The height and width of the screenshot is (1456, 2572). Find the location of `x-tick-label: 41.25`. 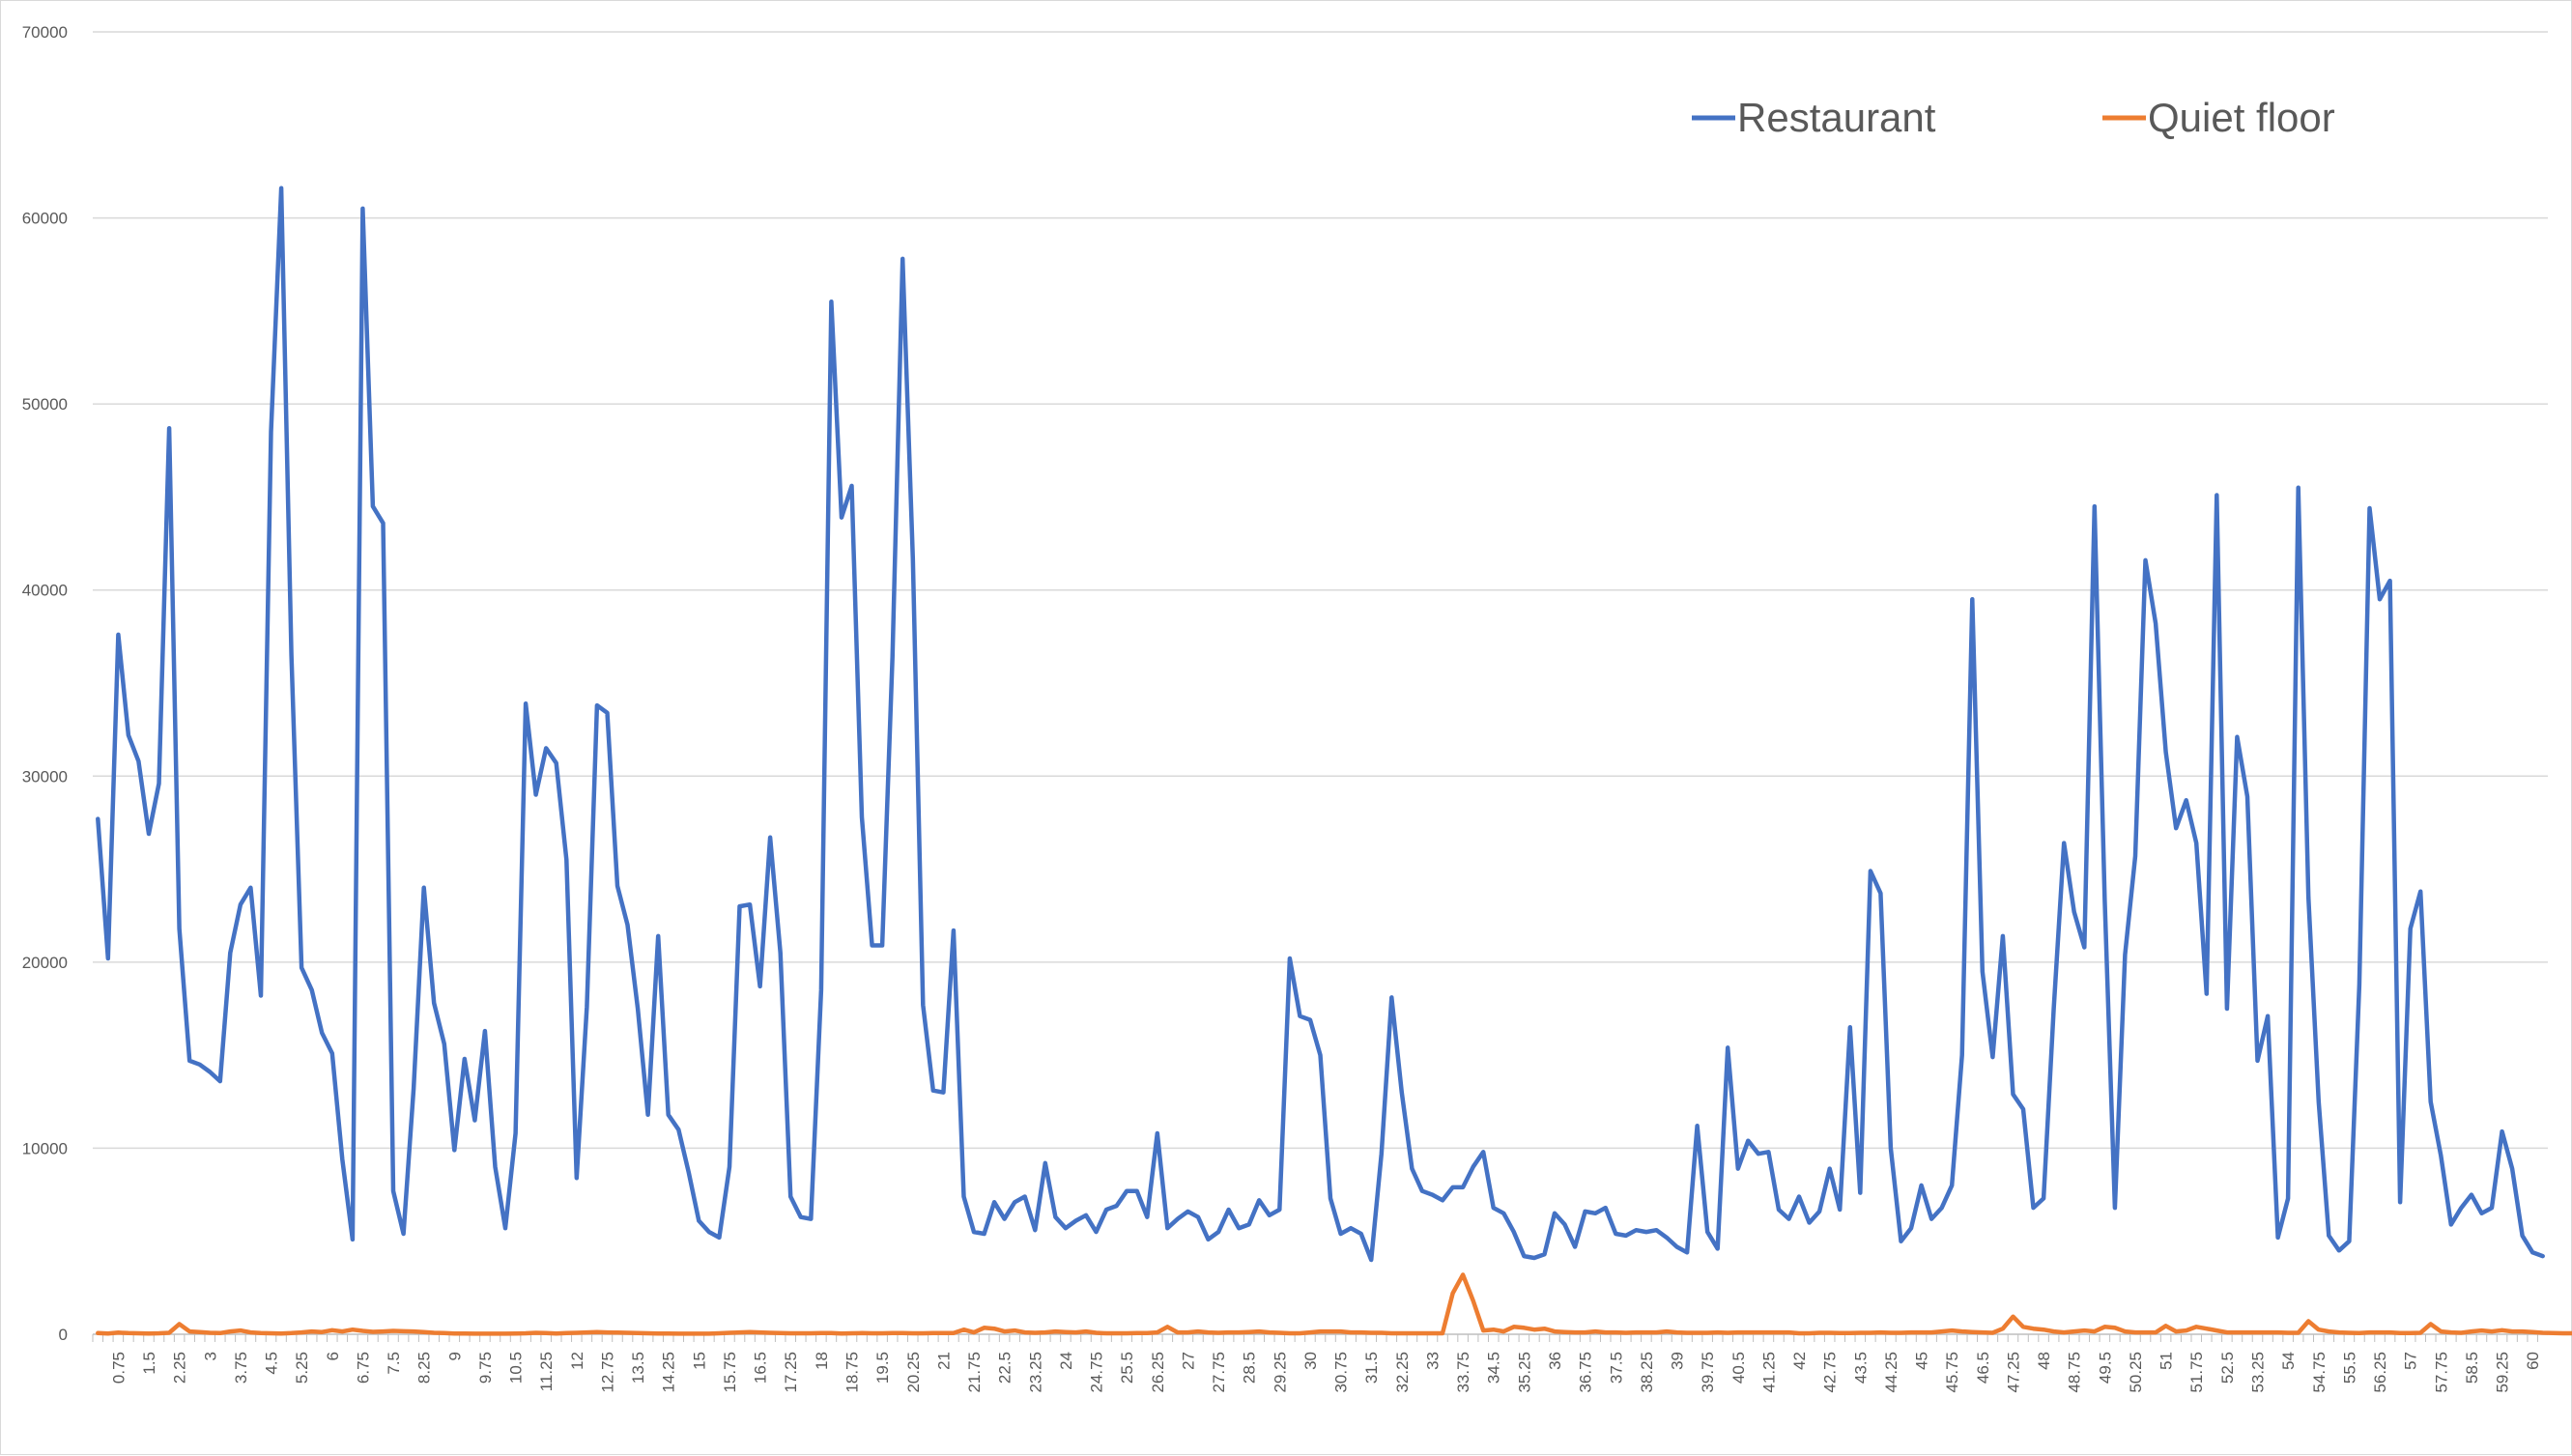

x-tick-label: 41.25 is located at coordinates (1769, 1372).